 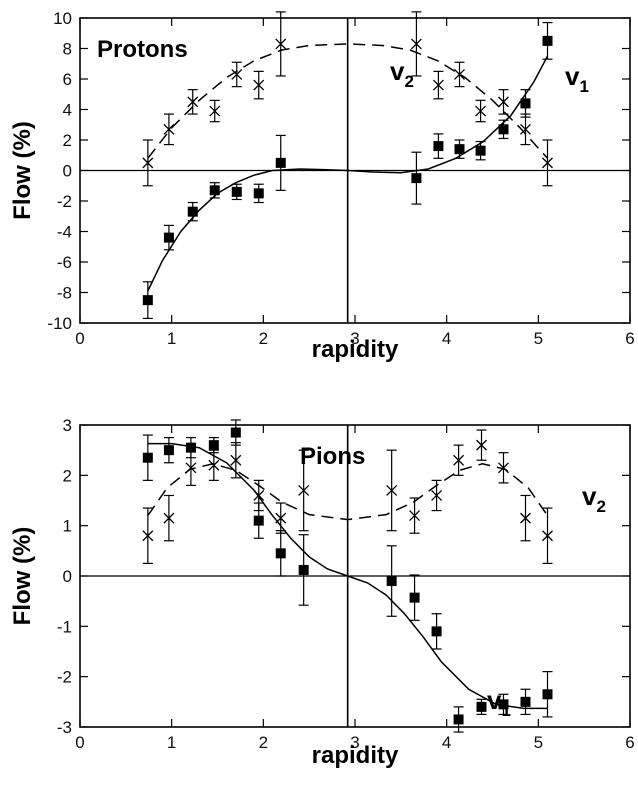 I want to click on panel0-x-tick-label: 0, so click(x=79, y=338).